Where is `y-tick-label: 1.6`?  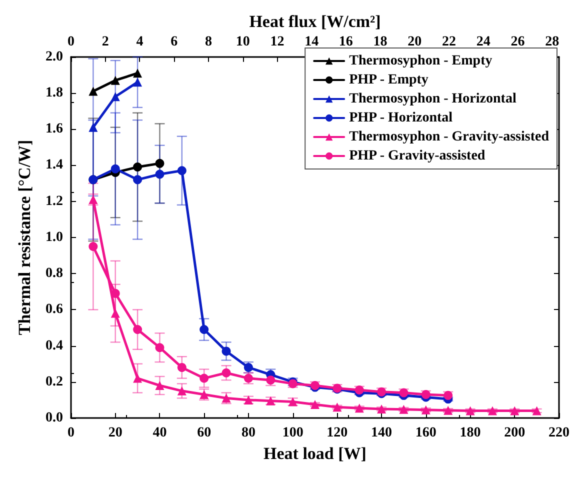 y-tick-label: 1.6 is located at coordinates (54, 129).